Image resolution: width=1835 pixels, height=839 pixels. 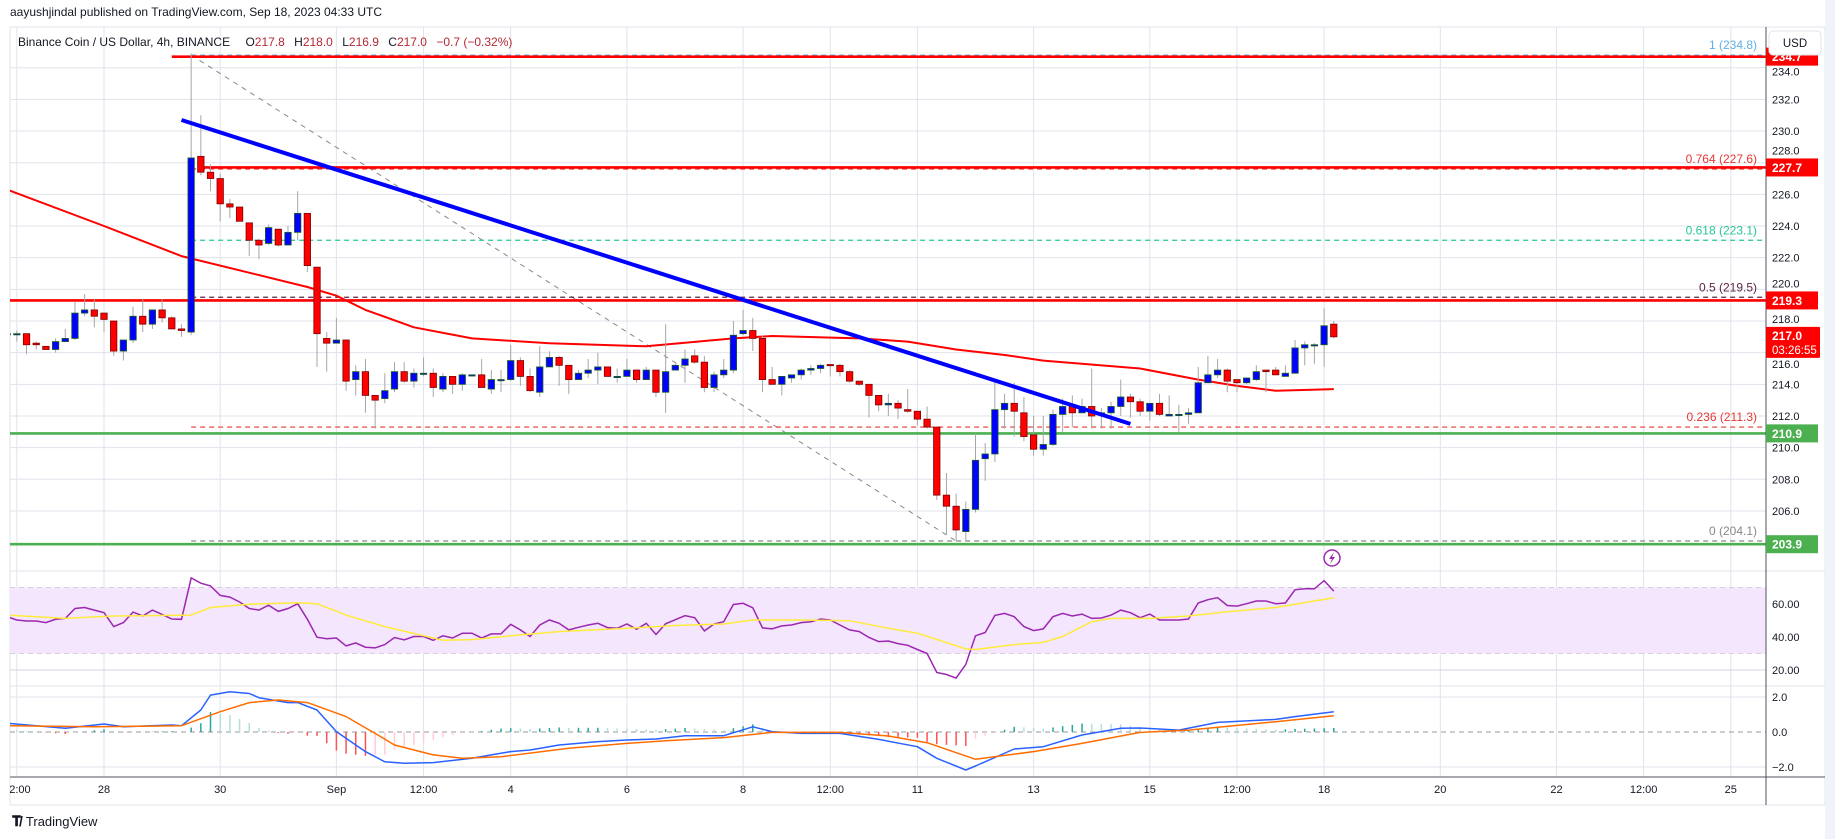 I want to click on currency-button-bg, so click(x=1795, y=43).